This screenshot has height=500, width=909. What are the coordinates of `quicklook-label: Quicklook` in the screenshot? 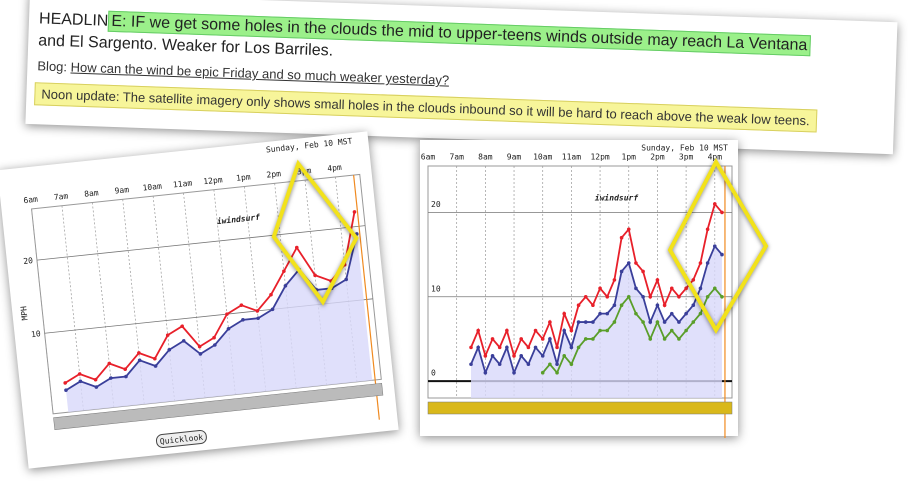 It's located at (181, 440).